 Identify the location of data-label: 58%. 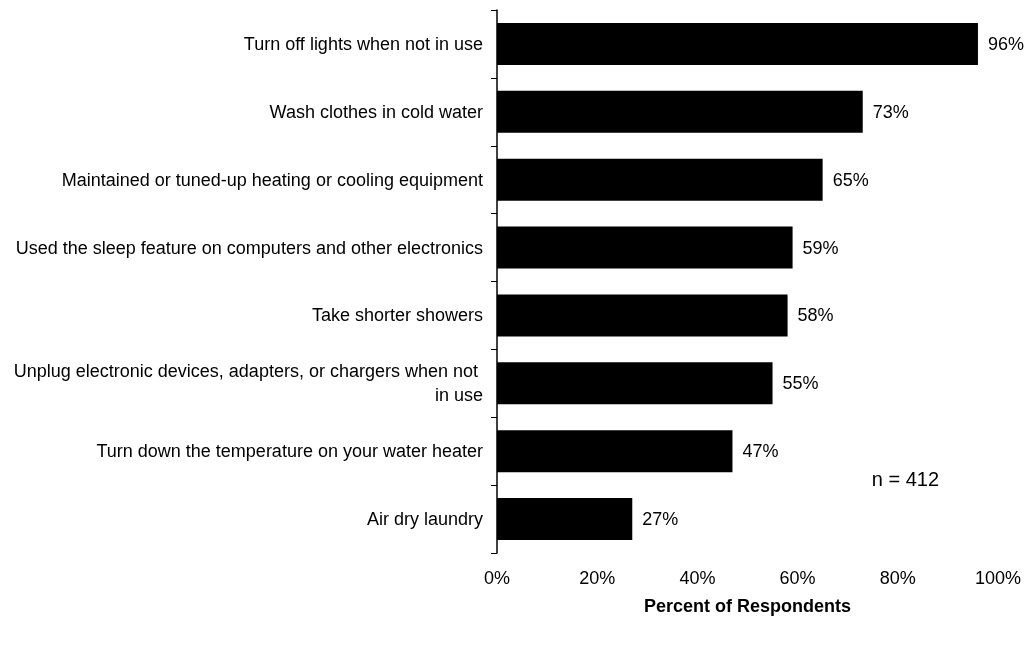
(815, 315).